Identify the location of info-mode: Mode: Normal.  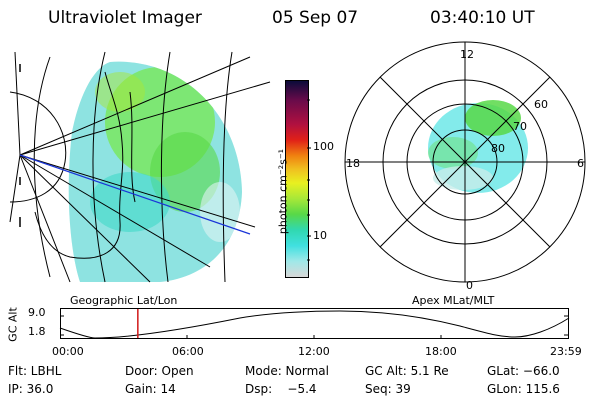
(287, 371).